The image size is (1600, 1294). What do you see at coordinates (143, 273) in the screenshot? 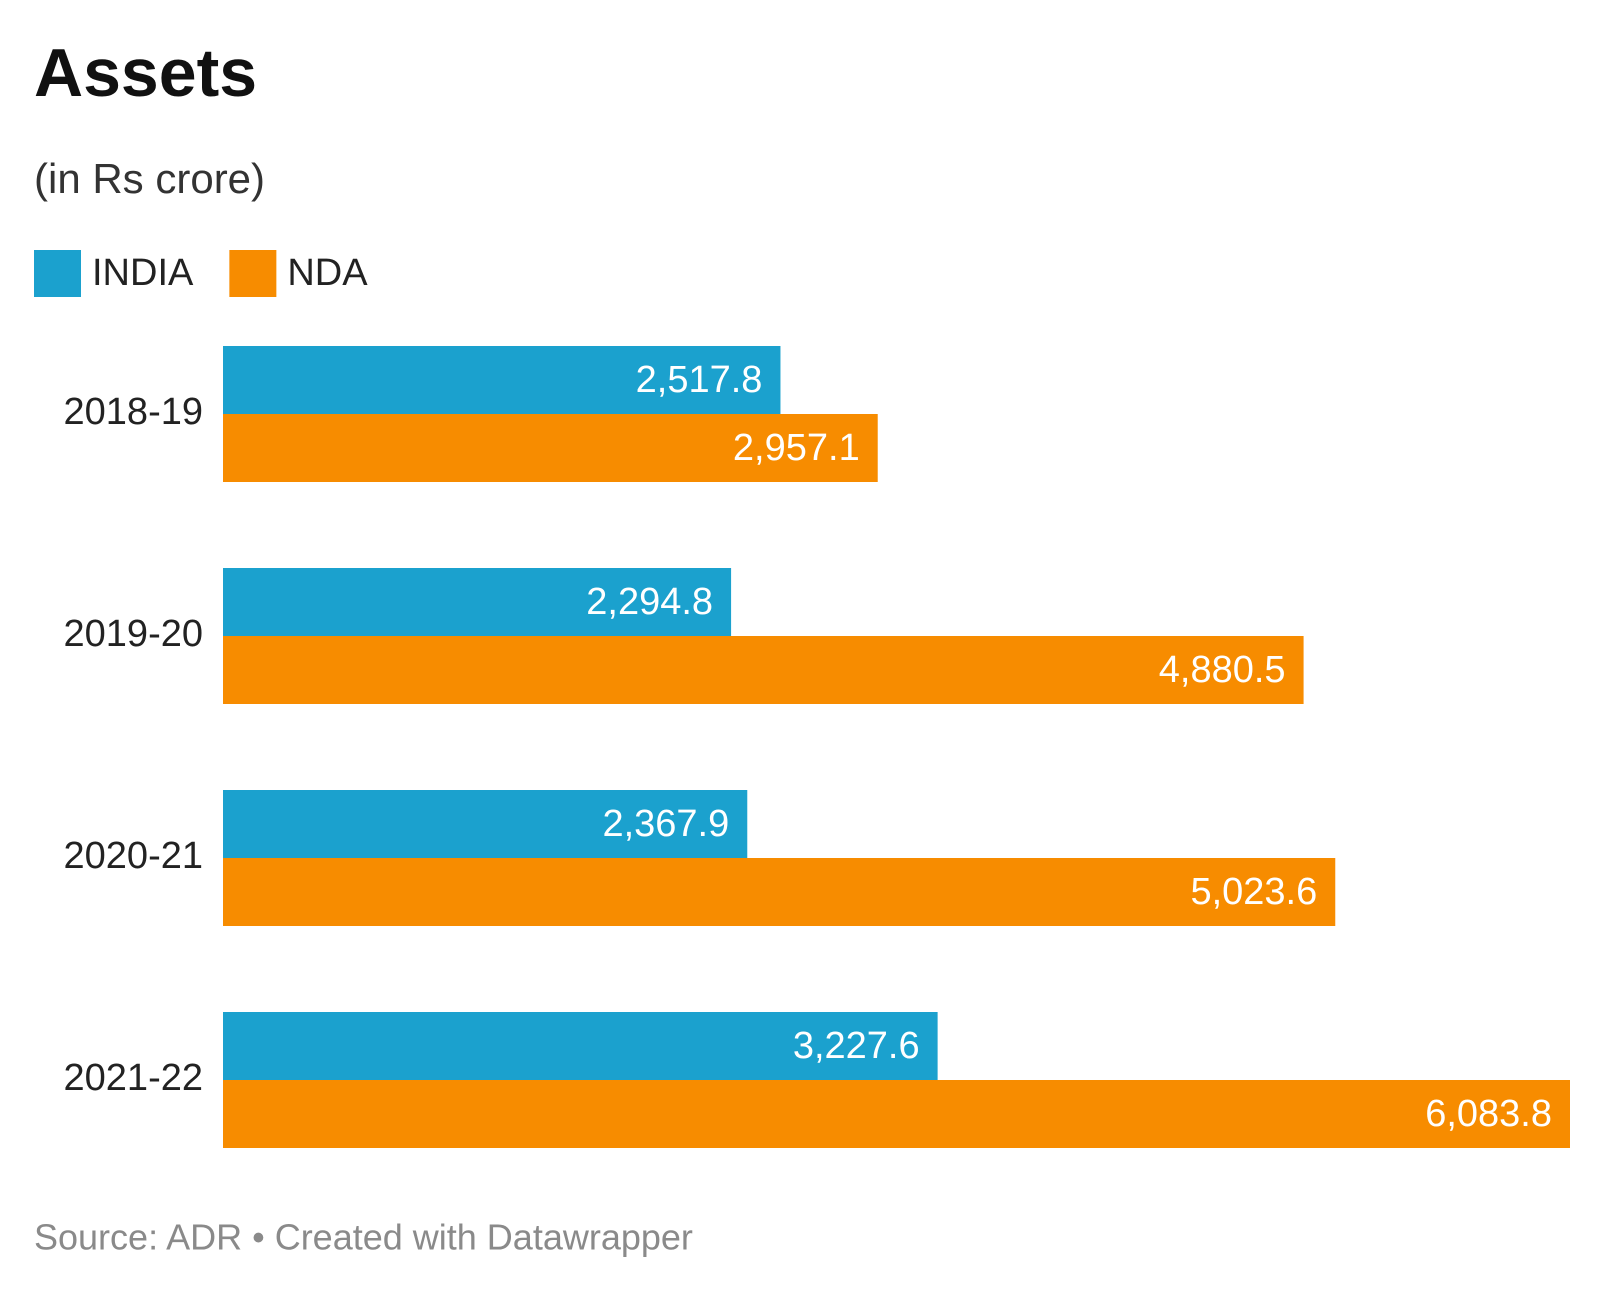
I see `legend-label: INDIA` at bounding box center [143, 273].